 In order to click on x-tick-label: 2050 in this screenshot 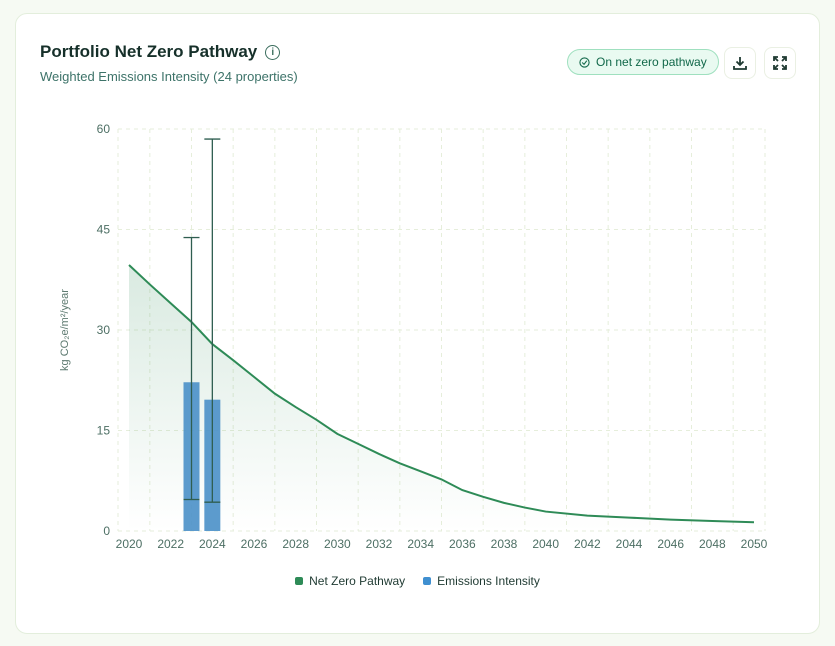, I will do `click(754, 544)`.